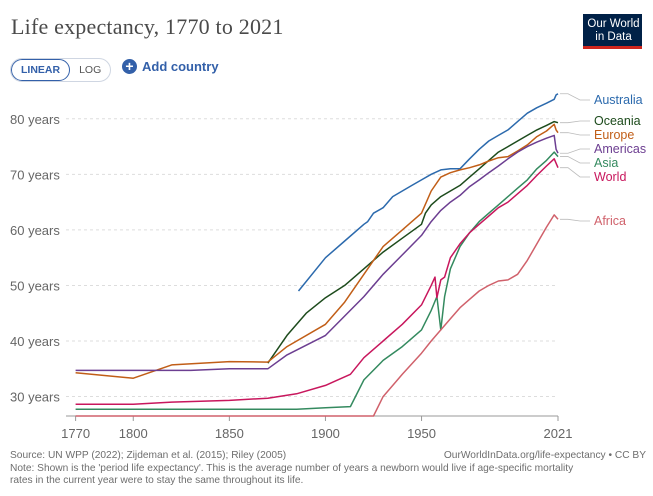  I want to click on x-tick-label: 1770, so click(75, 433).